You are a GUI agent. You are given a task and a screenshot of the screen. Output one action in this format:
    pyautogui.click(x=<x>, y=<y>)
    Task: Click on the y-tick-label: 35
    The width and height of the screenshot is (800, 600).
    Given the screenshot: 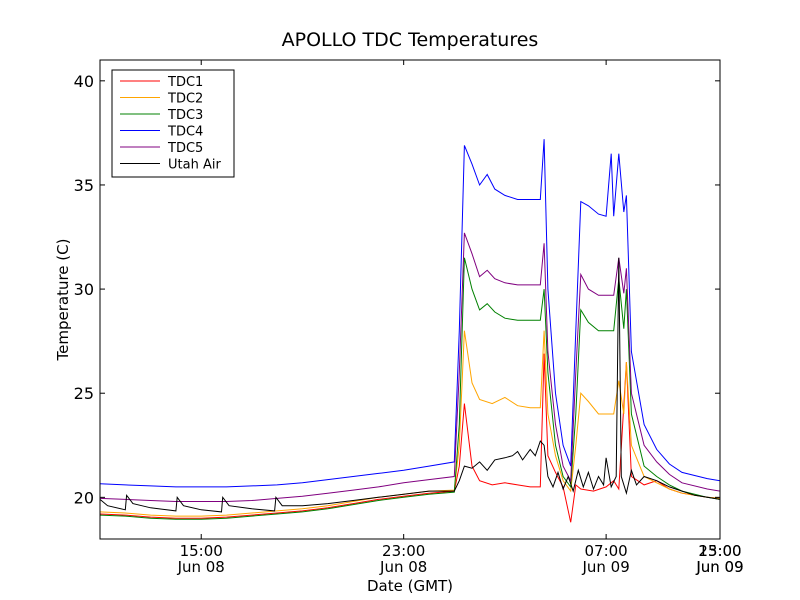 What is the action you would take?
    pyautogui.click(x=84, y=185)
    